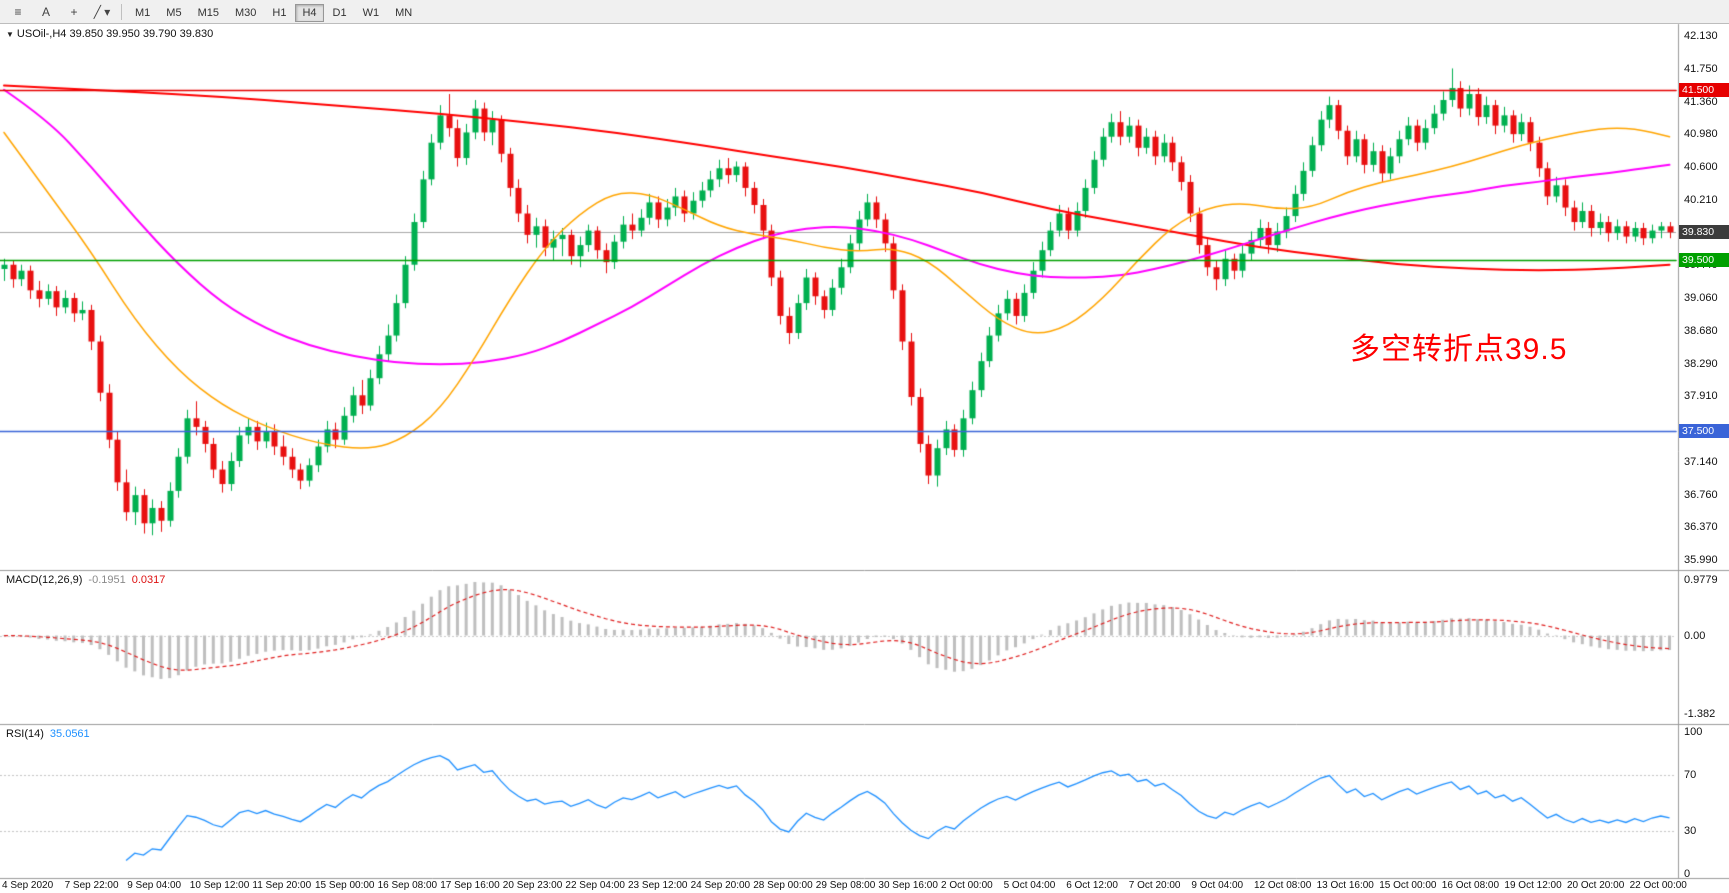 The image size is (1729, 893). What do you see at coordinates (1029, 885) in the screenshot?
I see `time-axis-tick: 5 Oct 04:00` at bounding box center [1029, 885].